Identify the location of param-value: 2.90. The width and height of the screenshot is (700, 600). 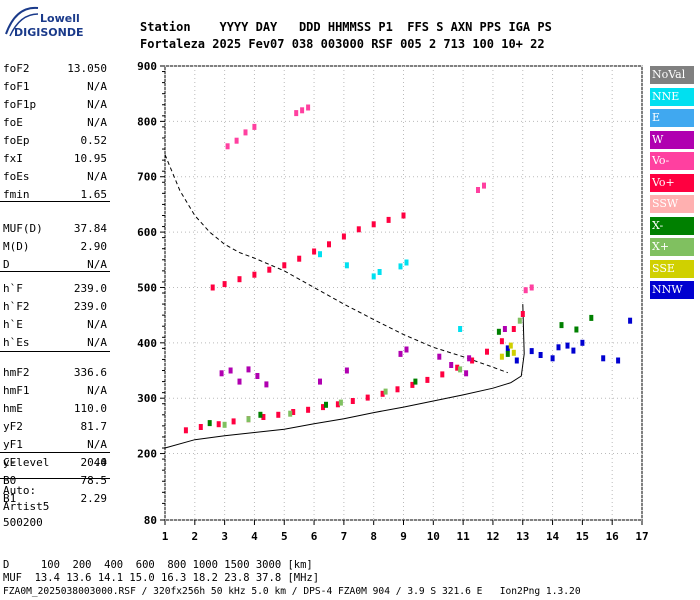
(94, 246).